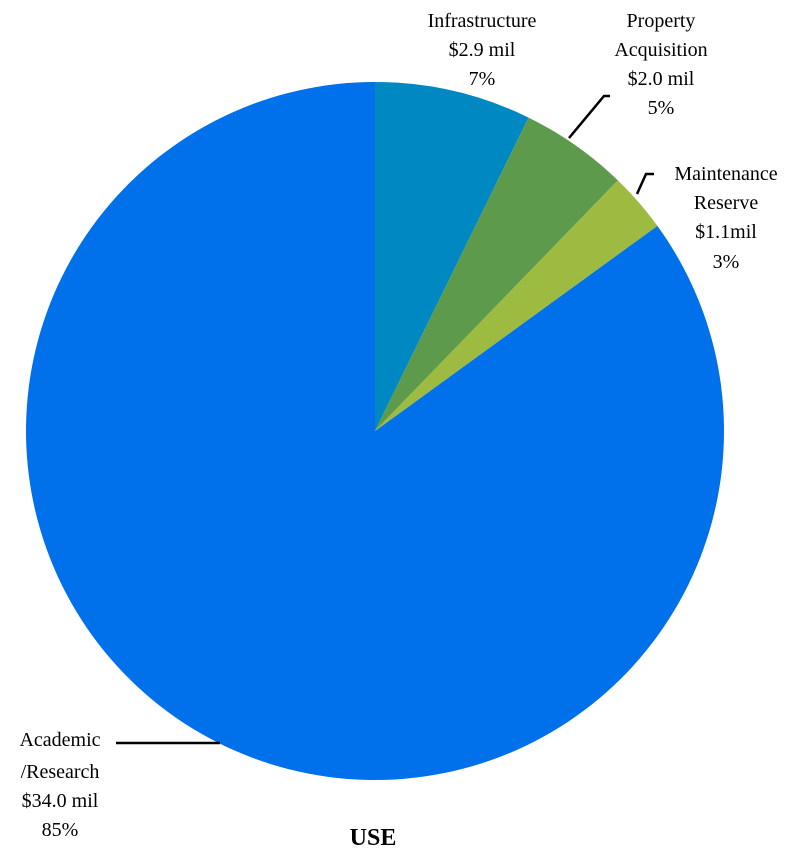 The width and height of the screenshot is (799, 857). What do you see at coordinates (59, 740) in the screenshot?
I see `label-academic-line1: Academic` at bounding box center [59, 740].